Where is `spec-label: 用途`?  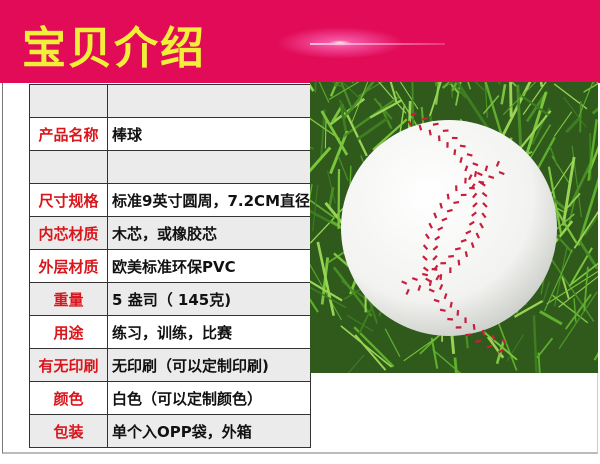 spec-label: 用途 is located at coordinates (68, 332).